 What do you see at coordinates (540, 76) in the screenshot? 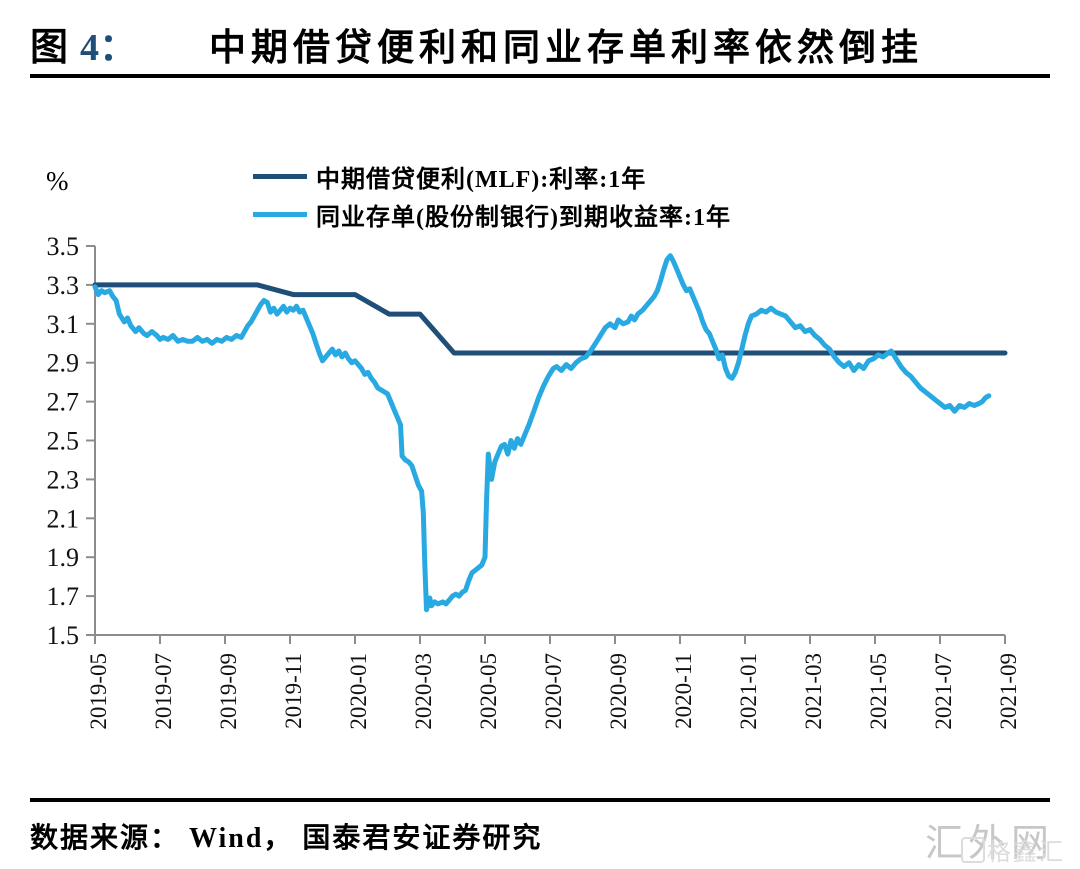
I see `title-divider` at bounding box center [540, 76].